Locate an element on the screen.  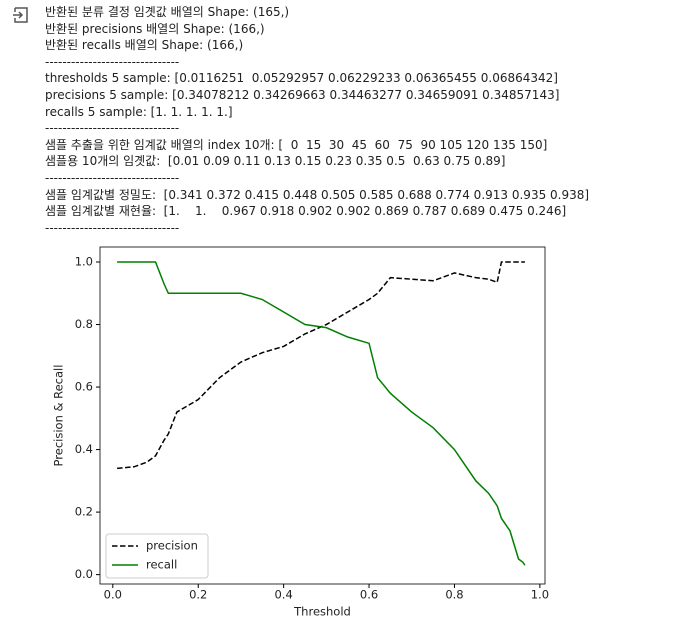
legend-label: recall is located at coordinates (161, 565).